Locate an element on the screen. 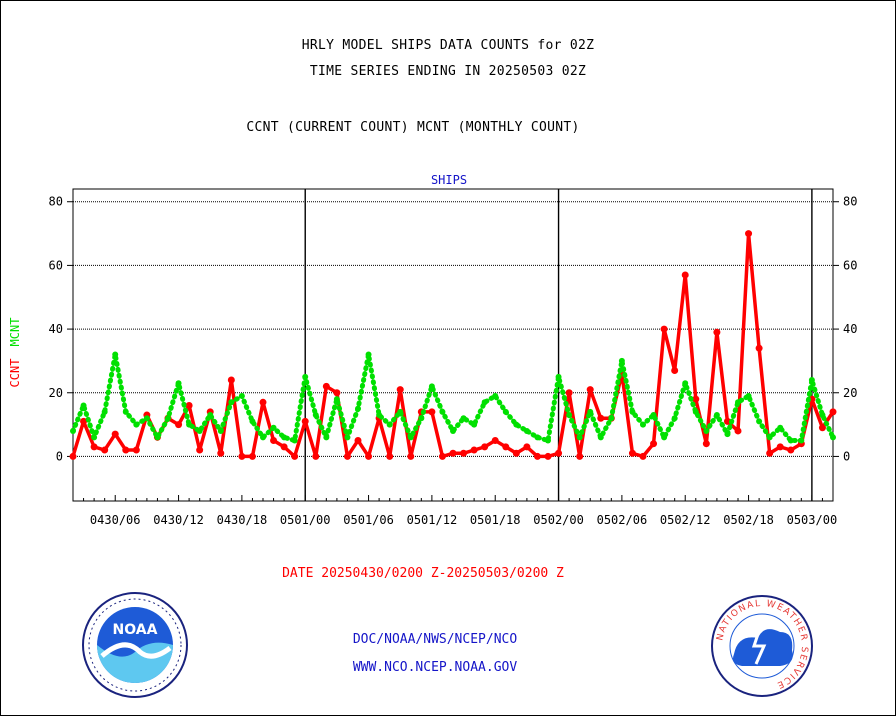 This screenshot has width=896, height=716. ytick-label-left: 80 is located at coordinates (56, 202).